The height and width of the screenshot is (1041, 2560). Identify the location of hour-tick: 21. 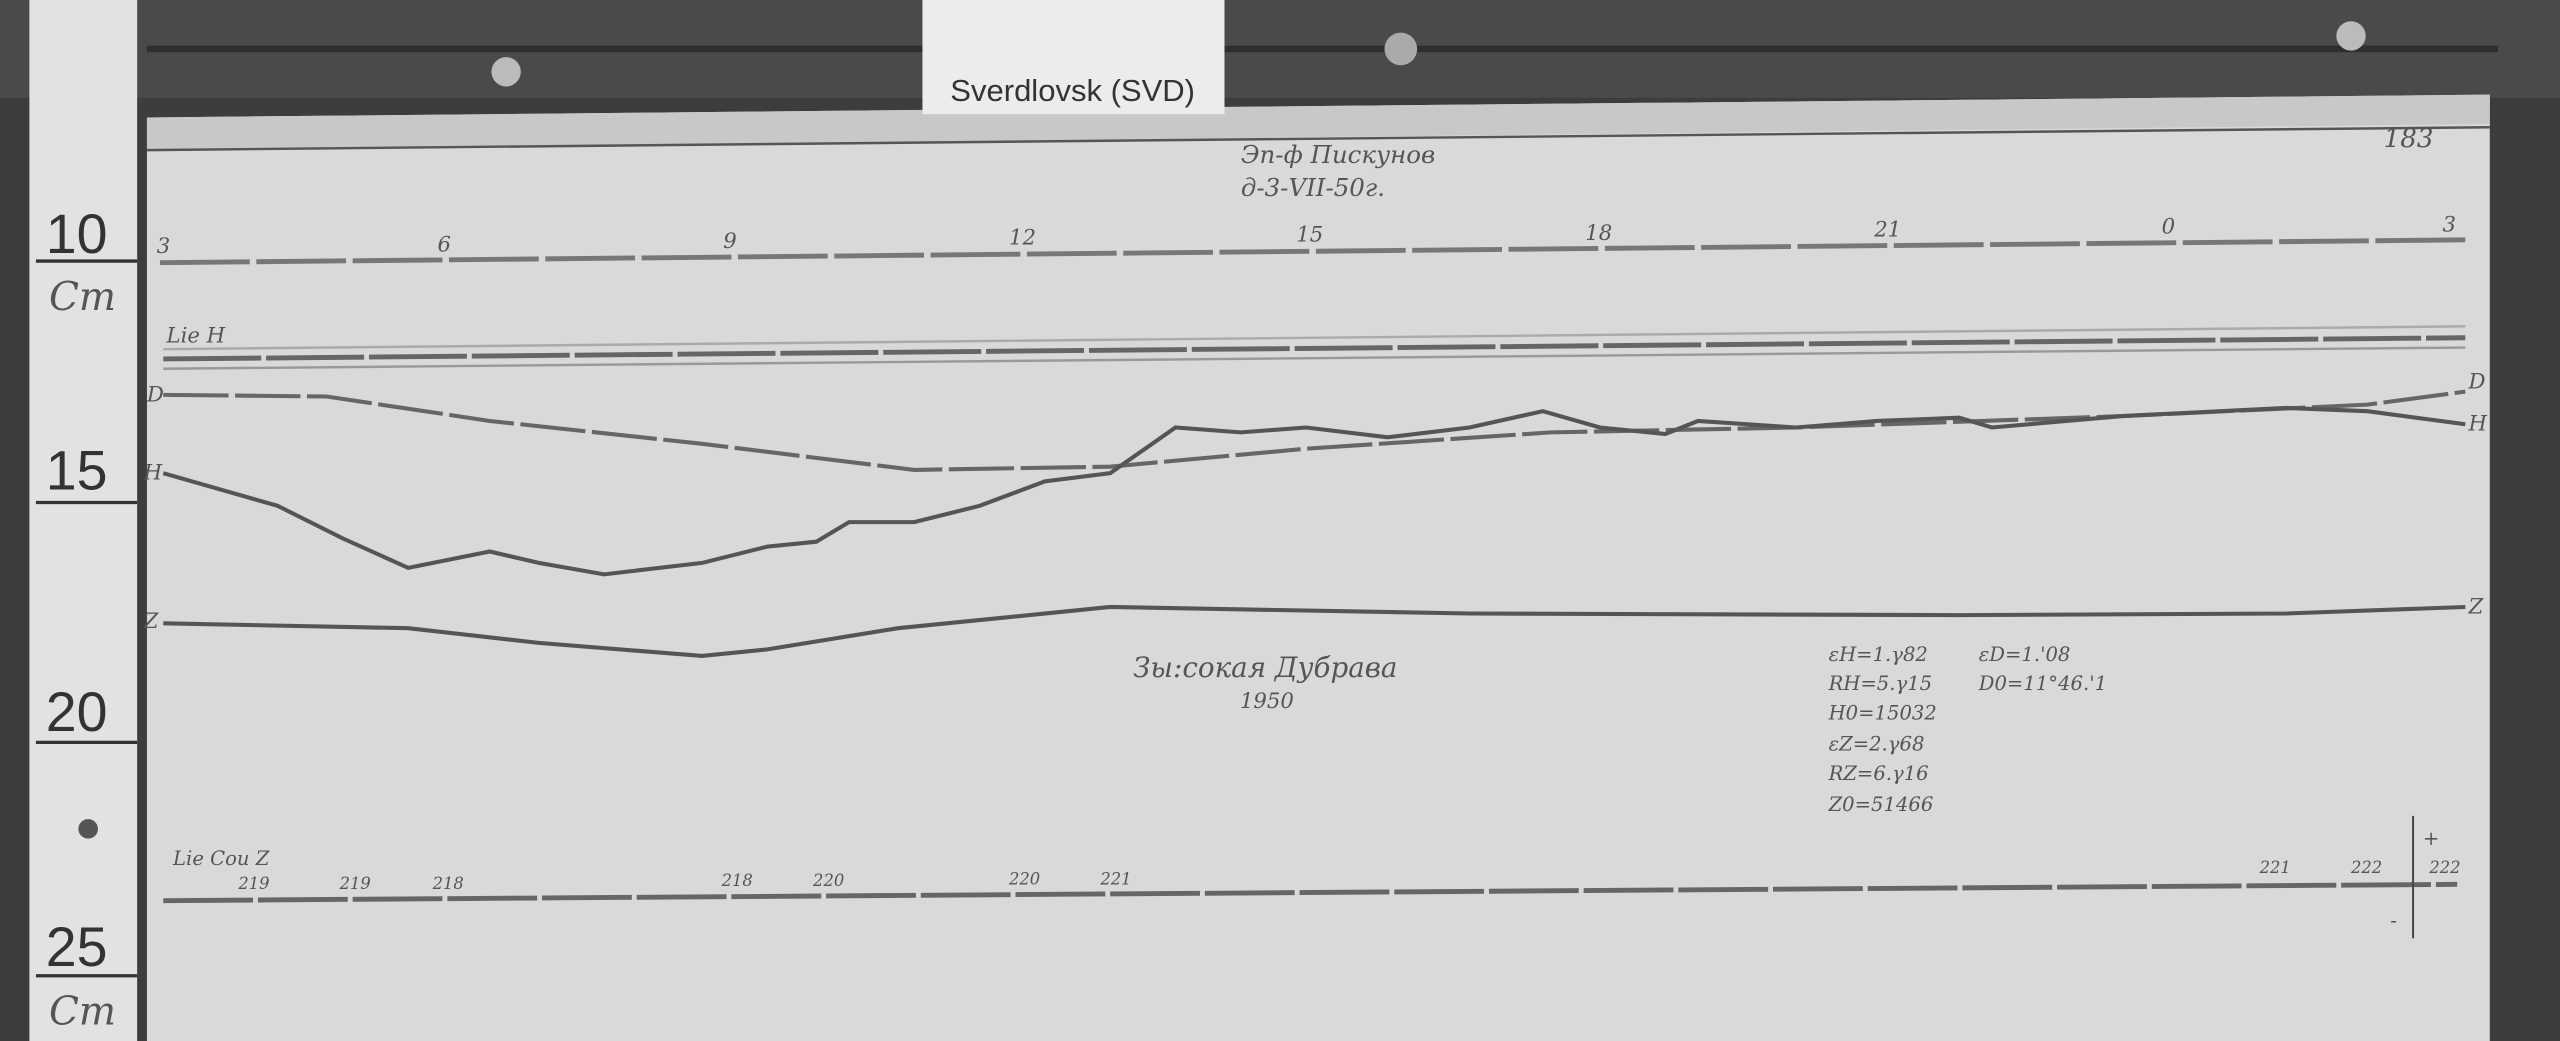
(1887, 230).